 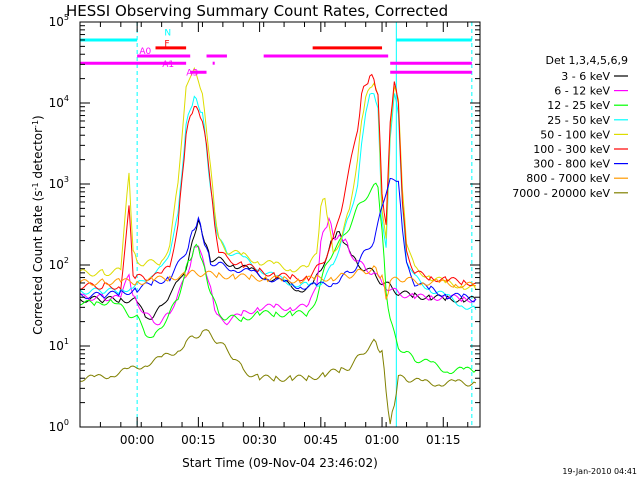 I want to click on attenuator-label: A1, so click(x=168, y=65).